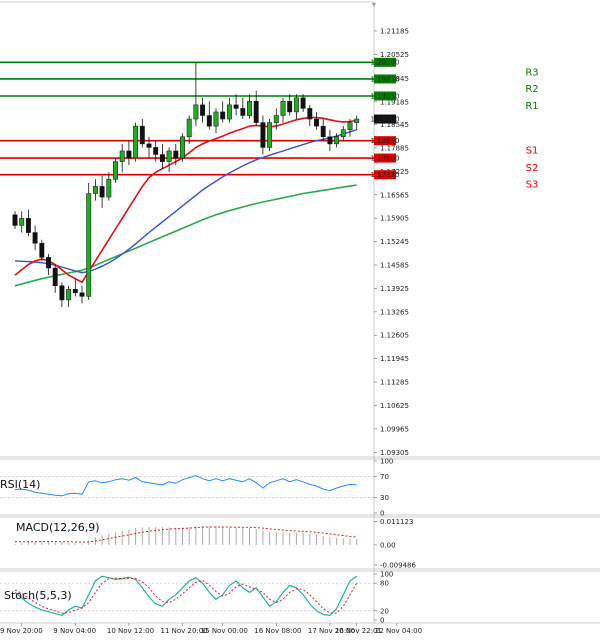 This screenshot has height=641, width=600. Describe the element at coordinates (38, 595) in the screenshot. I see `stoch-title: Stoch(5,5,3)` at that location.